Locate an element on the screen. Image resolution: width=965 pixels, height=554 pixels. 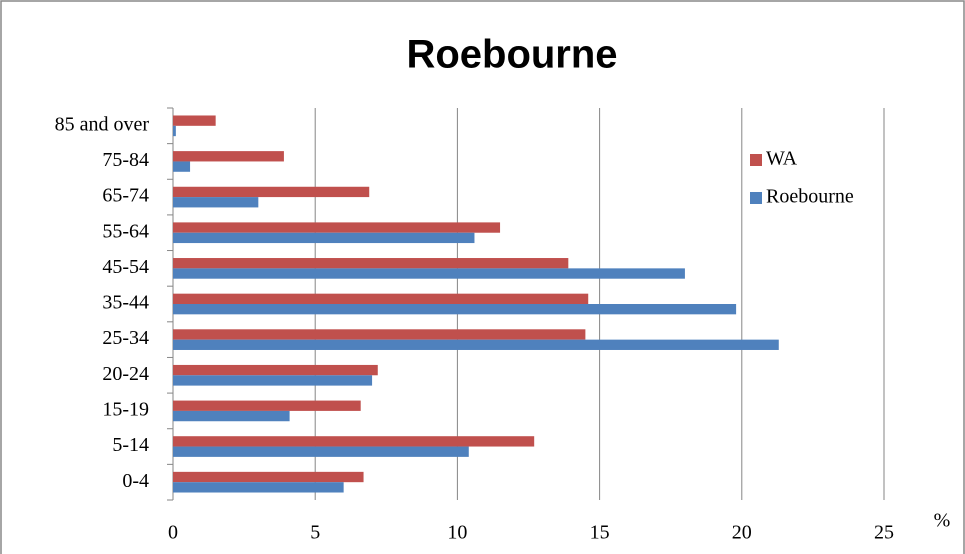
y-tick-label: 20-24 is located at coordinates (125, 374).